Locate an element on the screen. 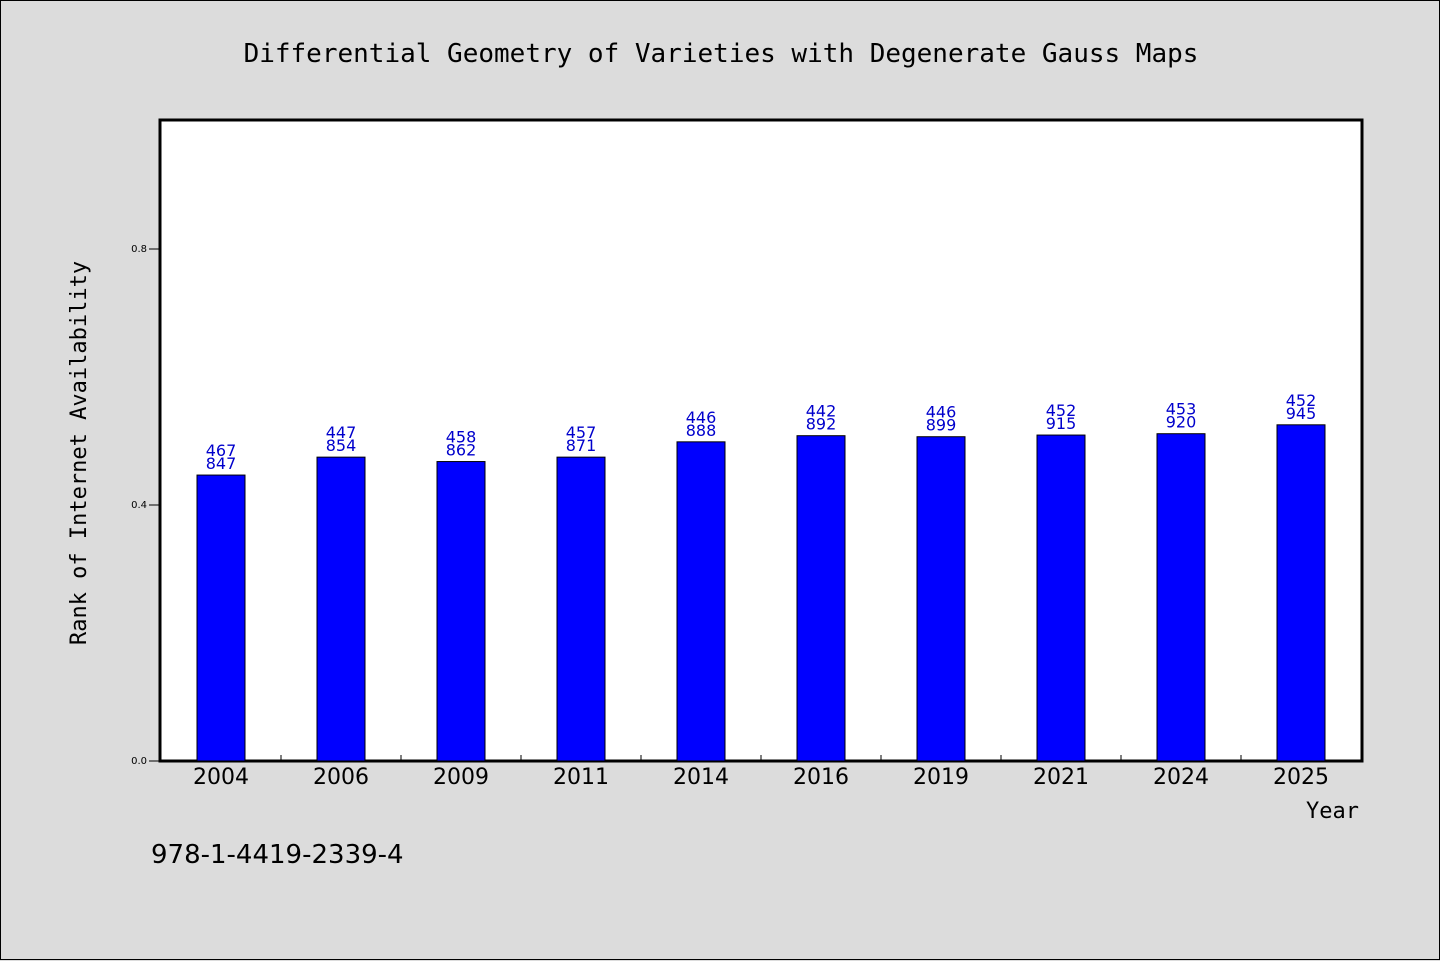 The height and width of the screenshot is (961, 1440). x-tick-label: 2019 is located at coordinates (941, 777).